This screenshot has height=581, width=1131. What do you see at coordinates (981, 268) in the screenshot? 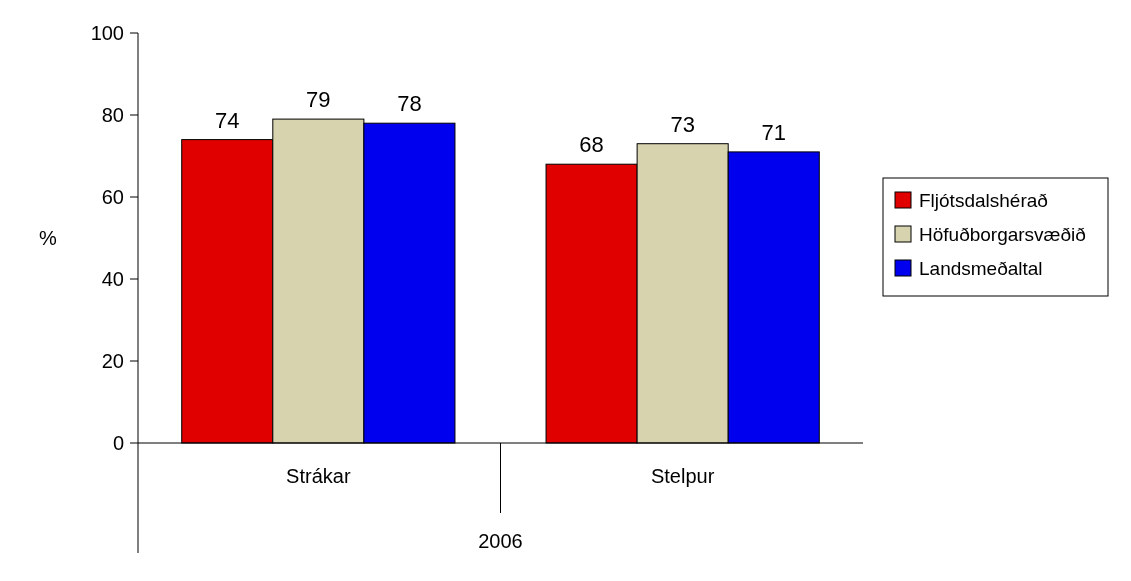
I see `legend-label: Landsmeðaltal` at bounding box center [981, 268].